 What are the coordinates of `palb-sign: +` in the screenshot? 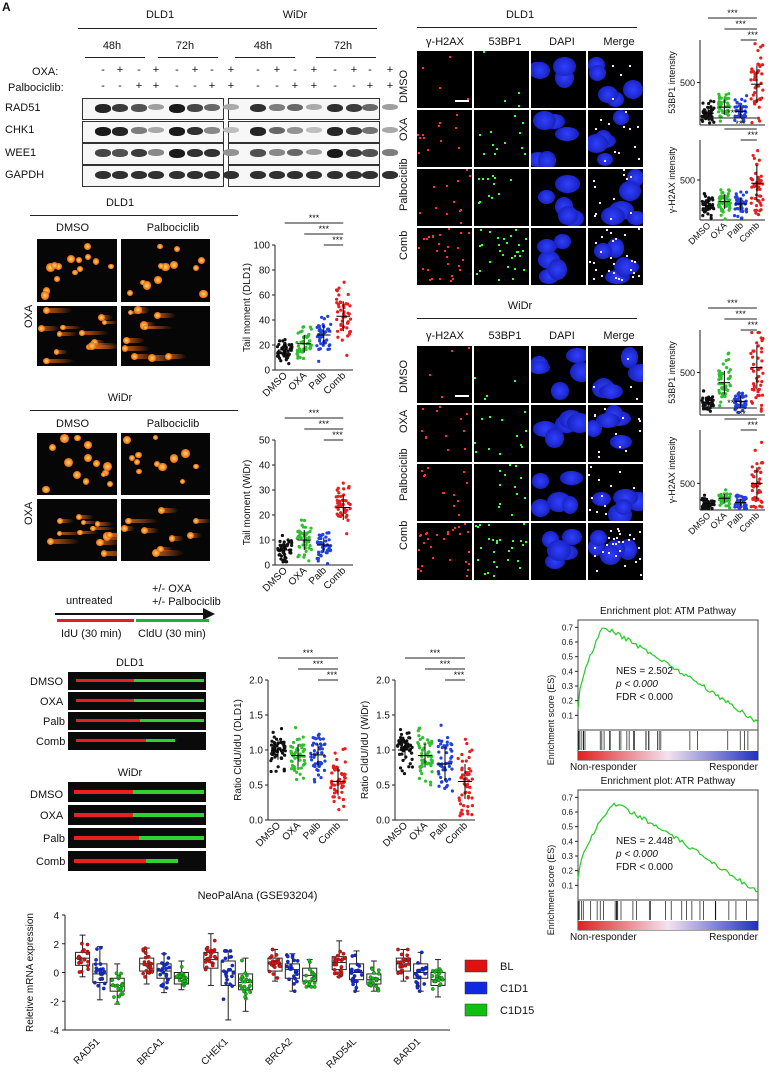 It's located at (295, 86).